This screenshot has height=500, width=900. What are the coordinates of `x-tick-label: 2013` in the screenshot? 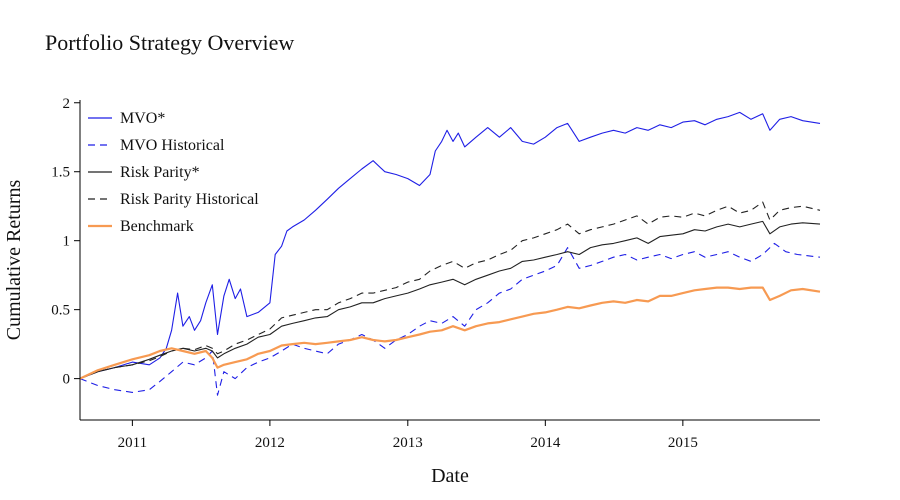 It's located at (408, 443).